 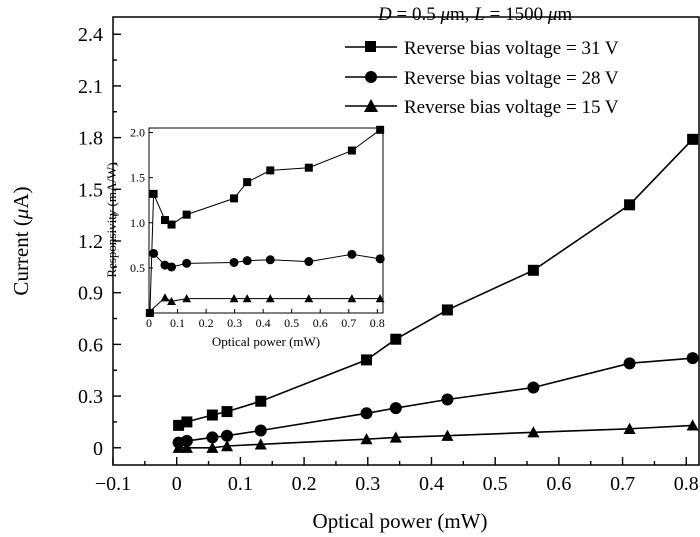 What do you see at coordinates (444, 14) in the screenshot?
I see `param-mu-1: μ` at bounding box center [444, 14].